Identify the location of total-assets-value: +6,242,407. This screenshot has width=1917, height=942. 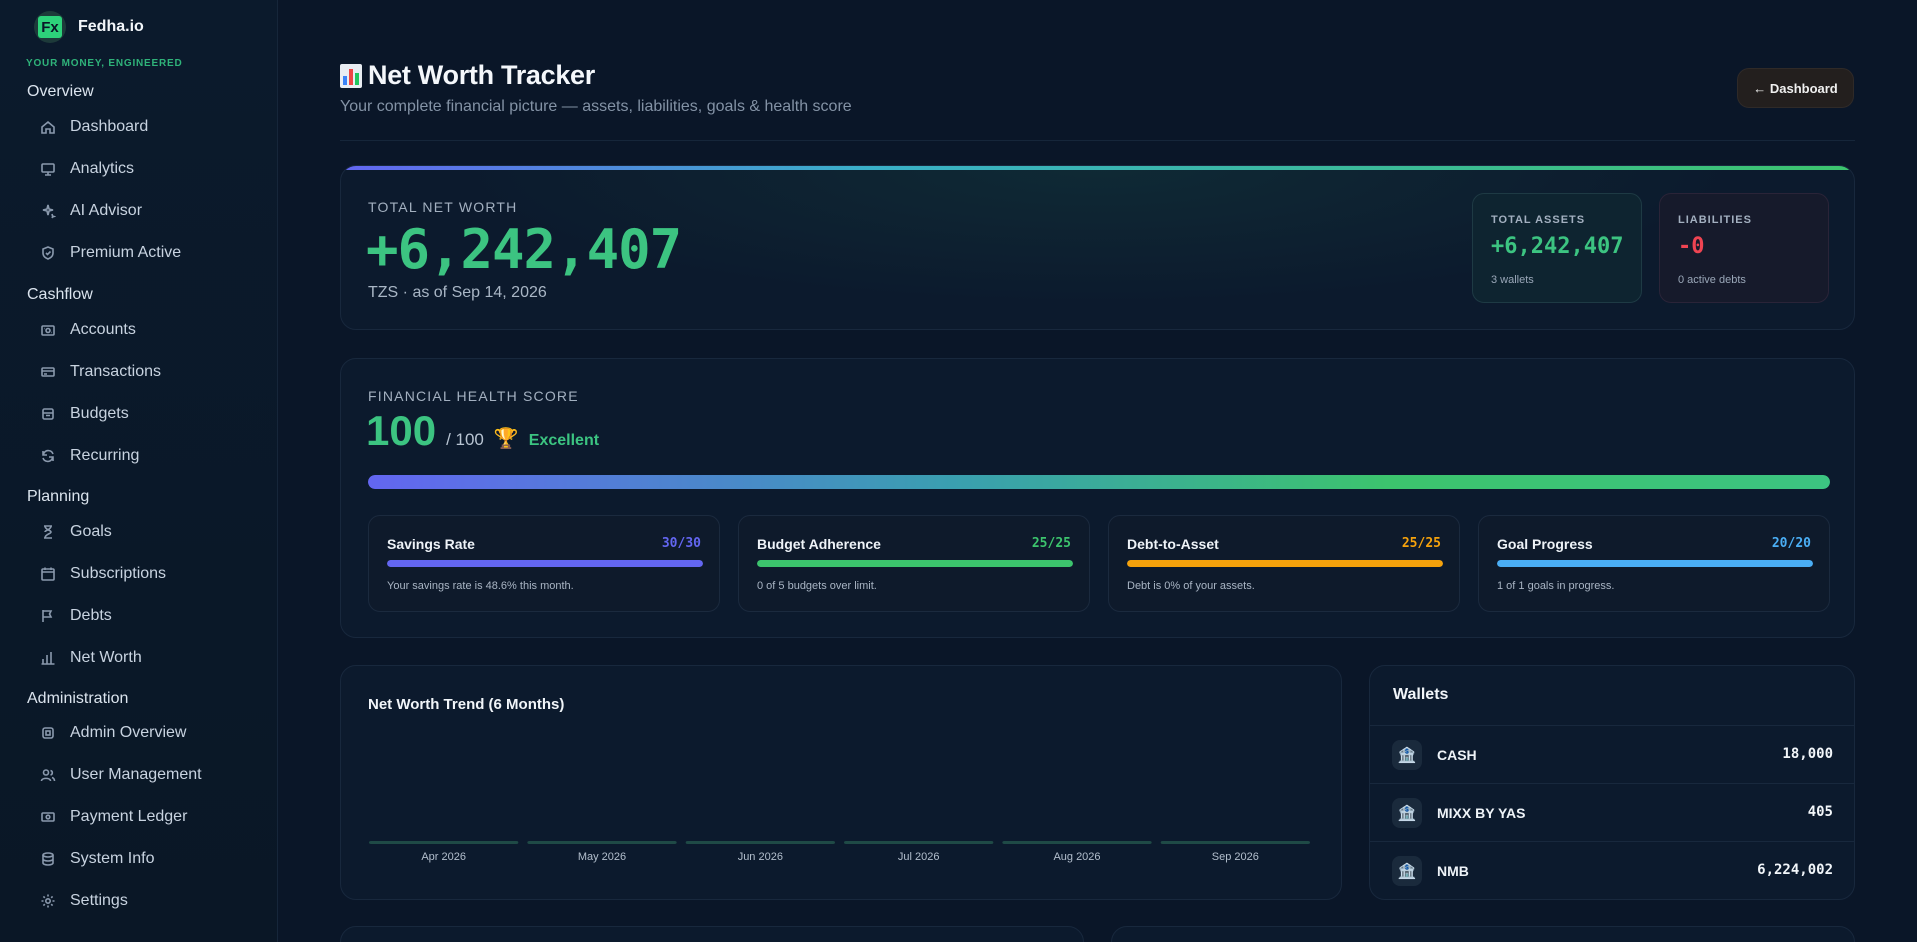
(1557, 246).